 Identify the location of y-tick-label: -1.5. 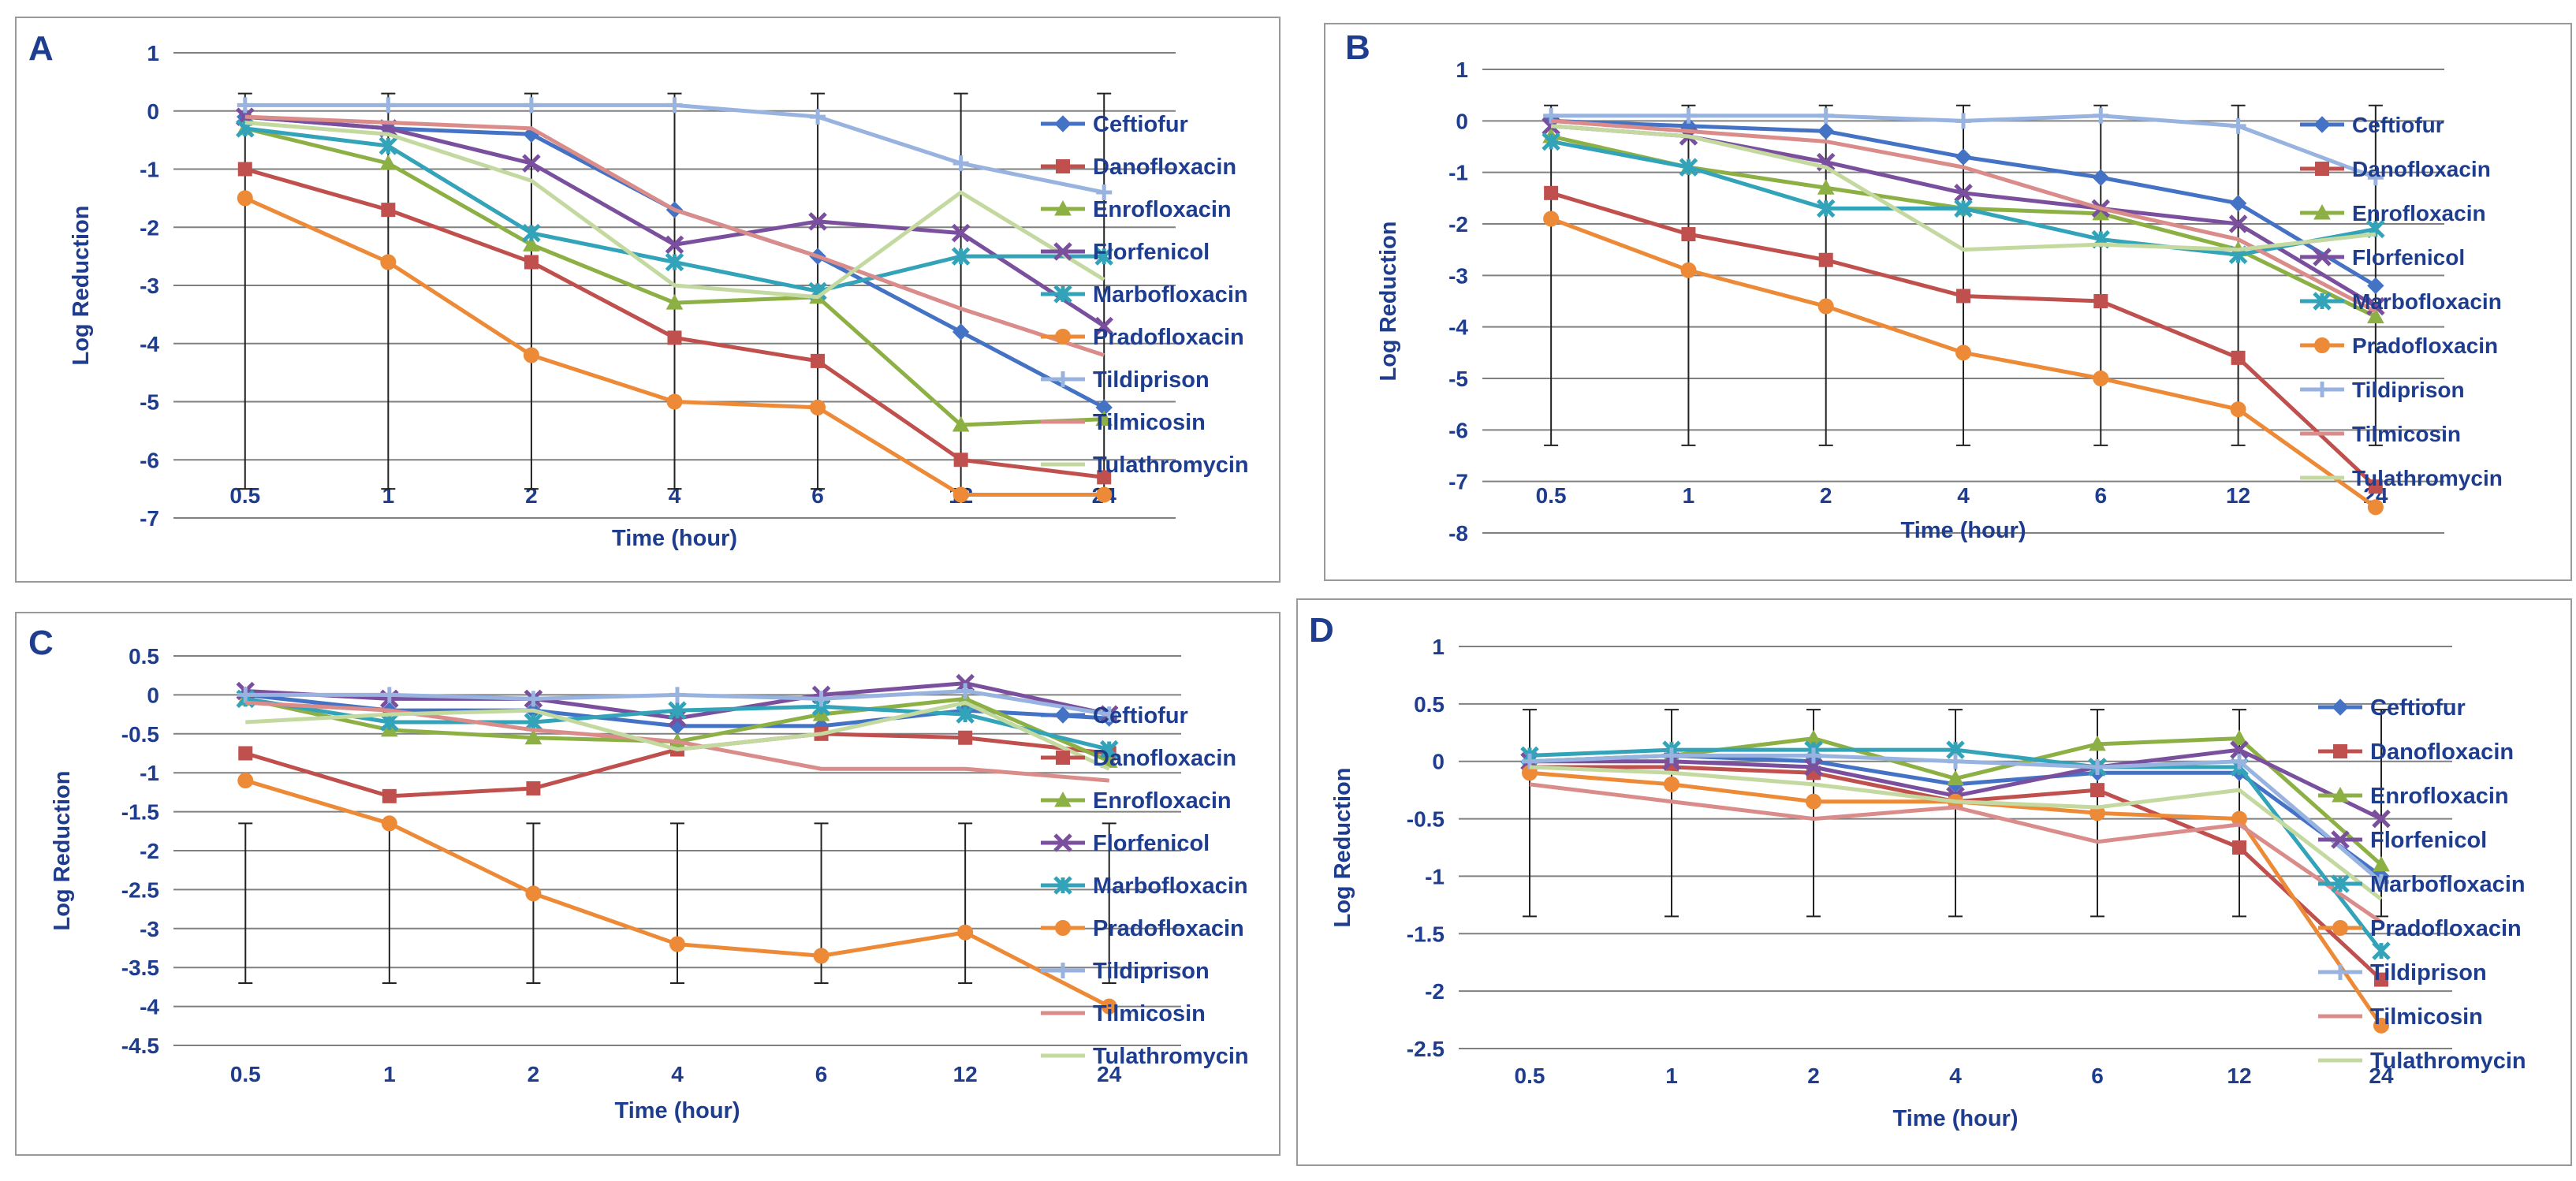
(1426, 934).